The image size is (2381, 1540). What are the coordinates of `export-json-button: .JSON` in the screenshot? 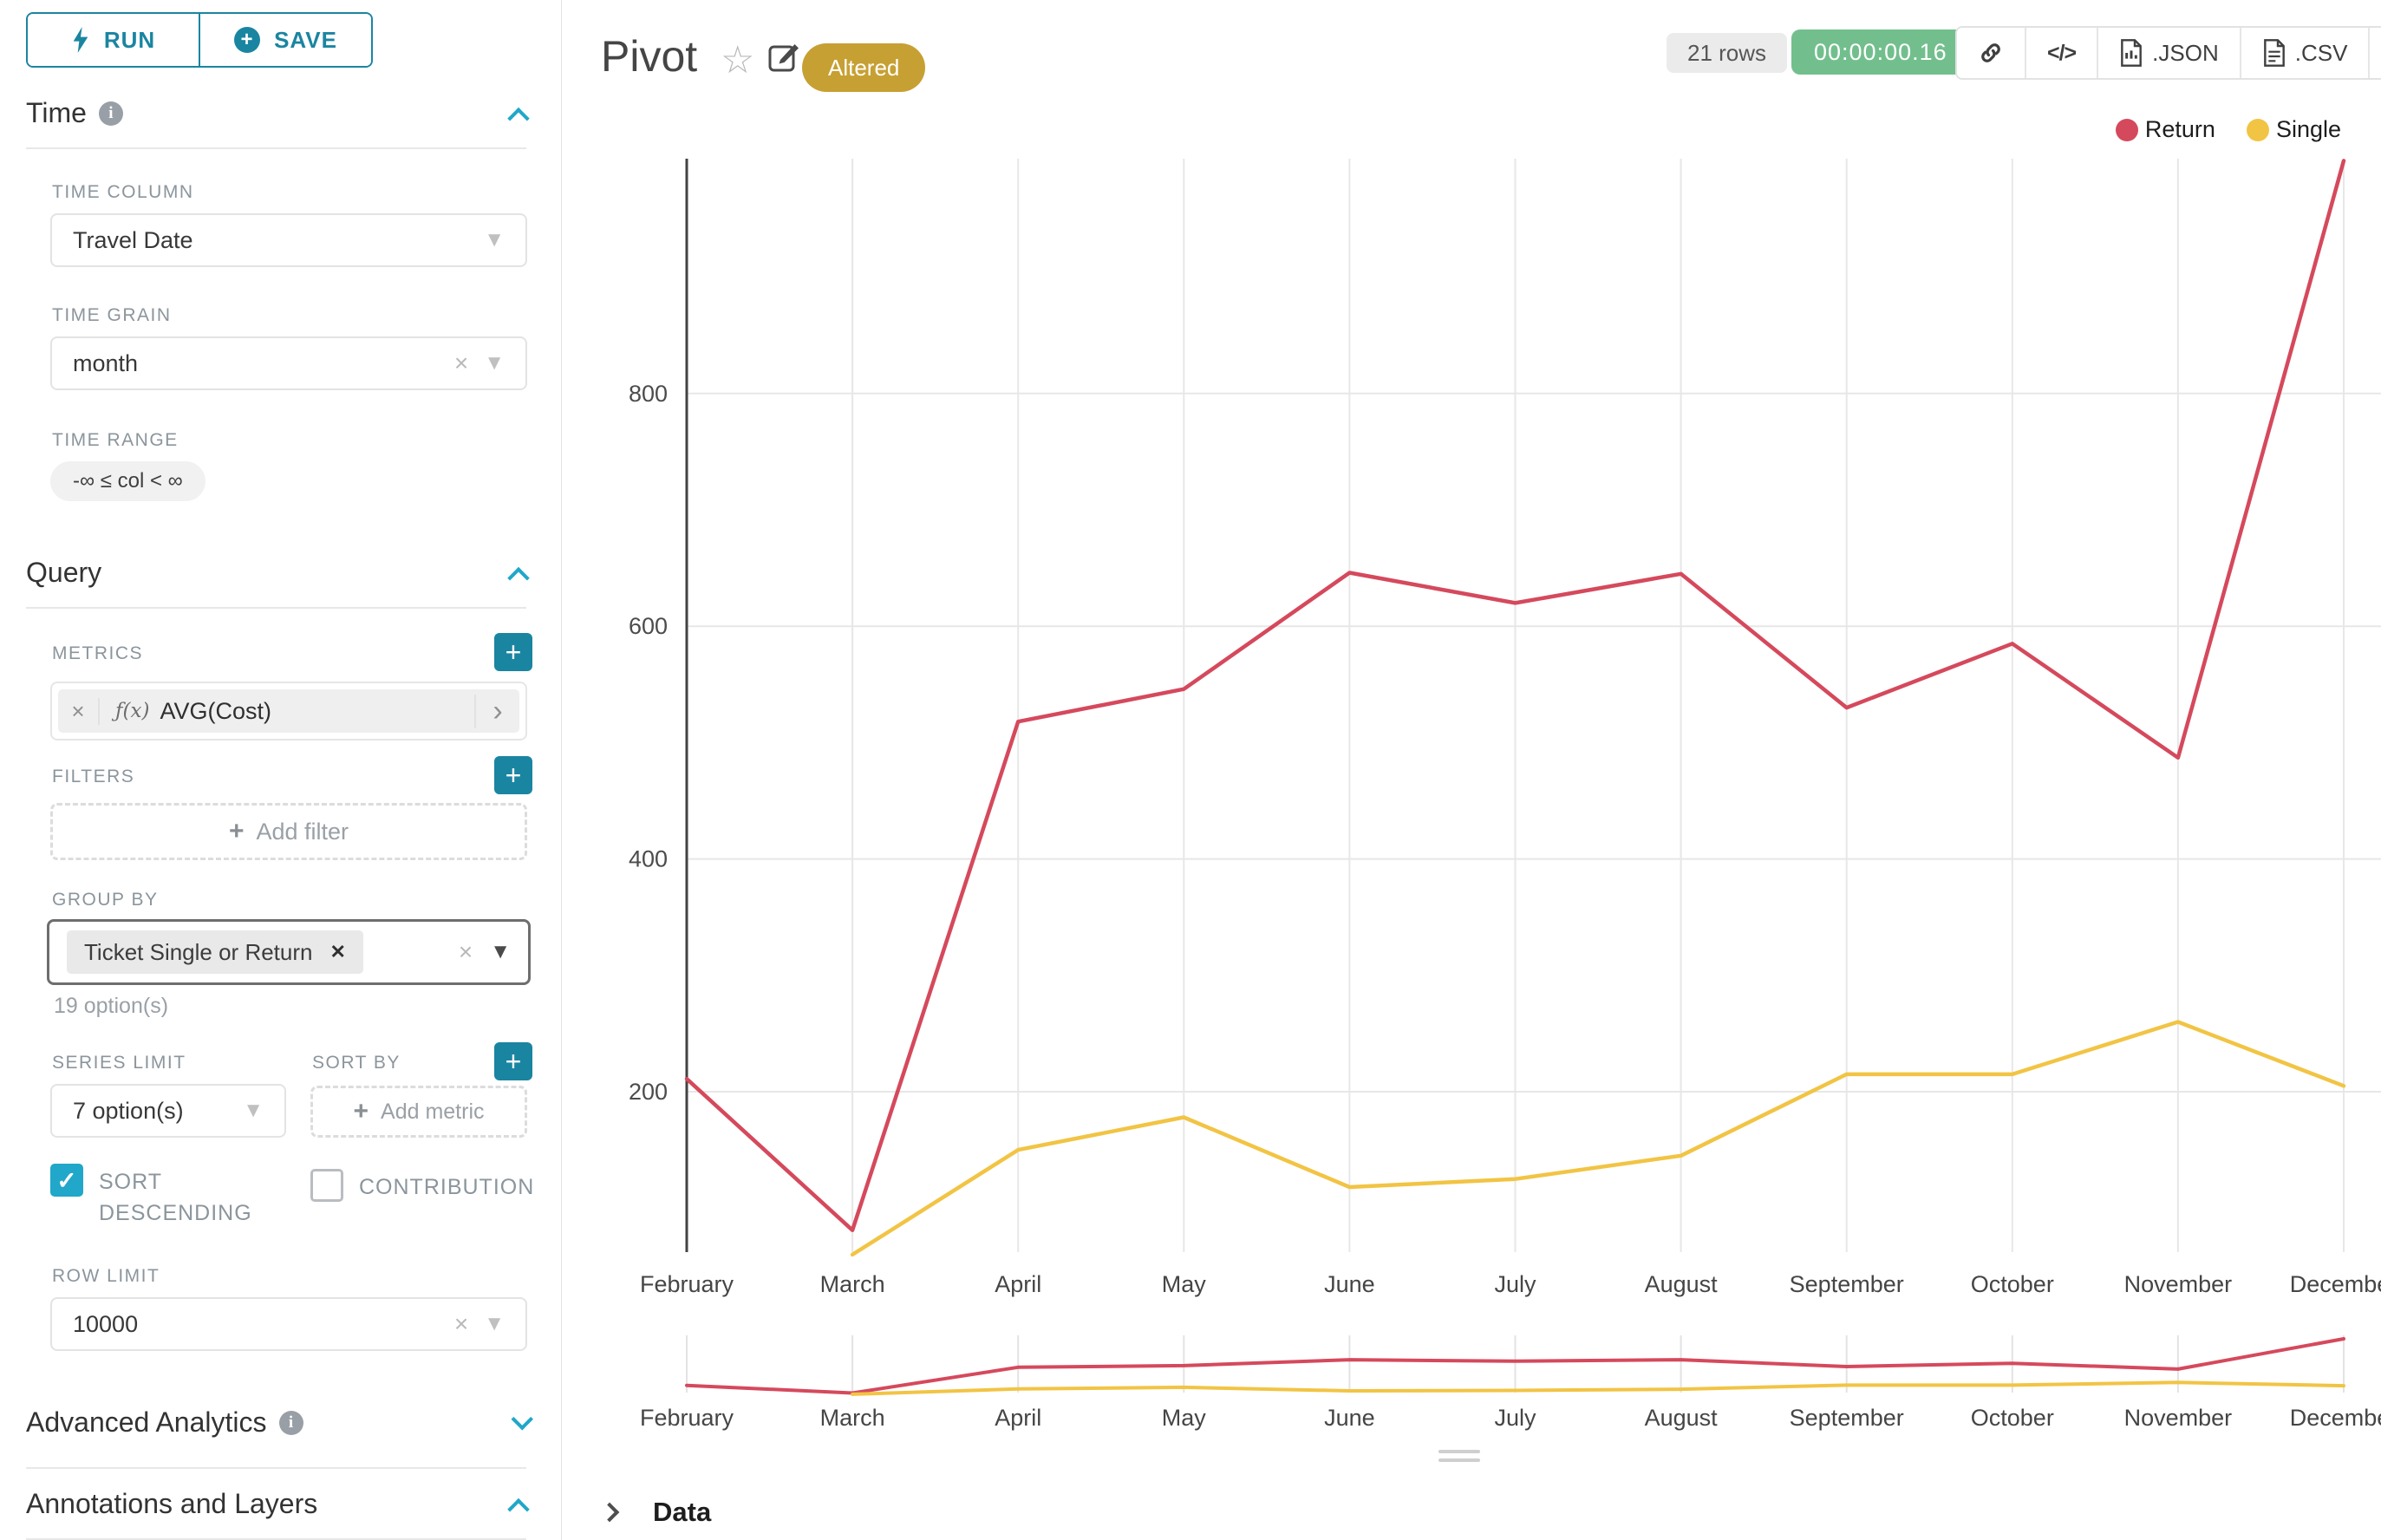 It's located at (2168, 53).